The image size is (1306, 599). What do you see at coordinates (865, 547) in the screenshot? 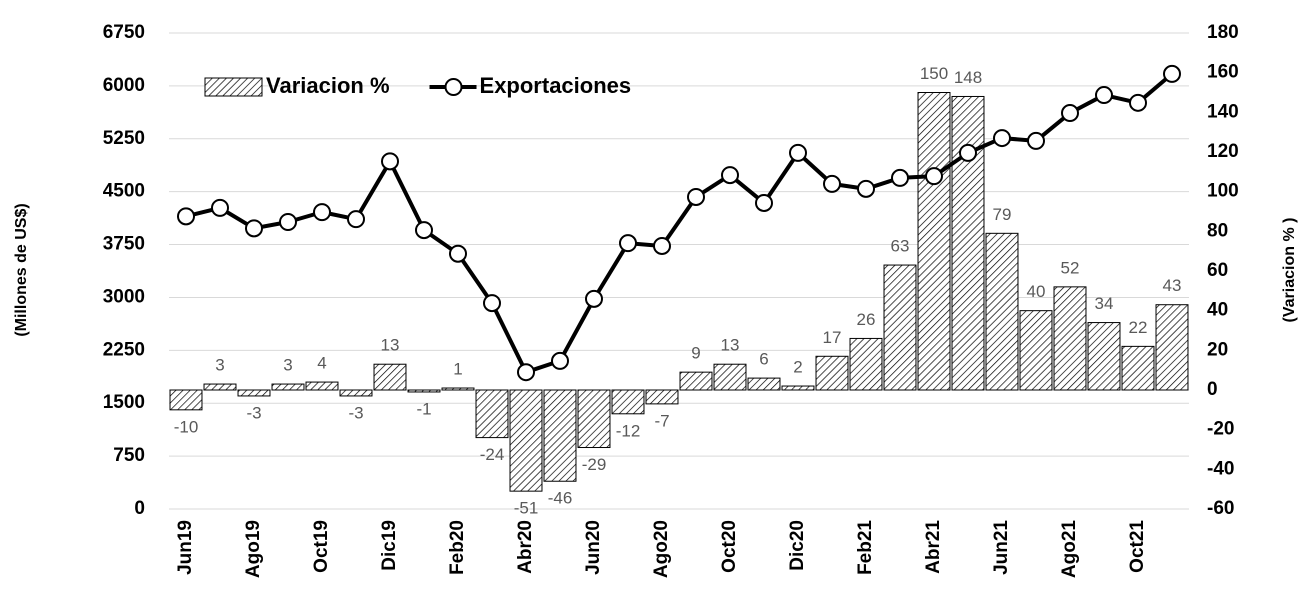
I see `x-tick-label: Feb21` at bounding box center [865, 547].